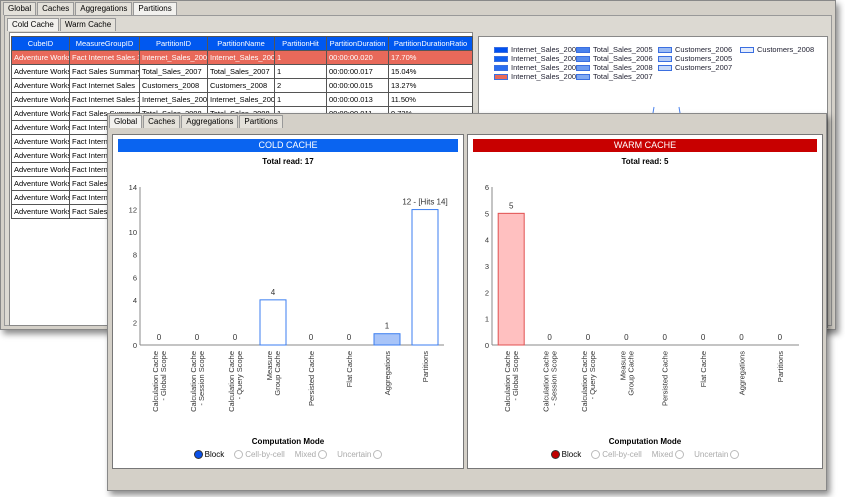 The image size is (845, 497). I want to click on column-header: PartitionName, so click(241, 43).